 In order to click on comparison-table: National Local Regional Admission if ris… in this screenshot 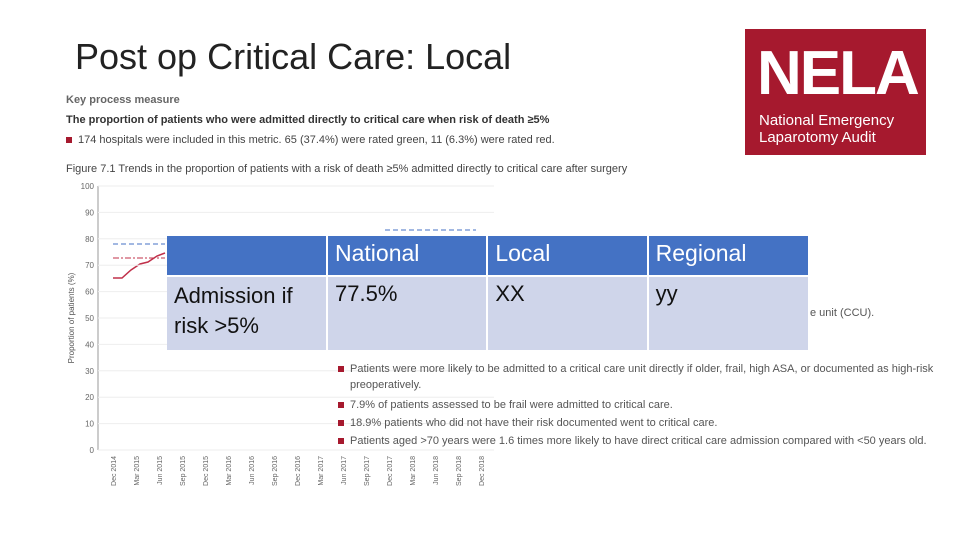, I will do `click(487, 293)`.